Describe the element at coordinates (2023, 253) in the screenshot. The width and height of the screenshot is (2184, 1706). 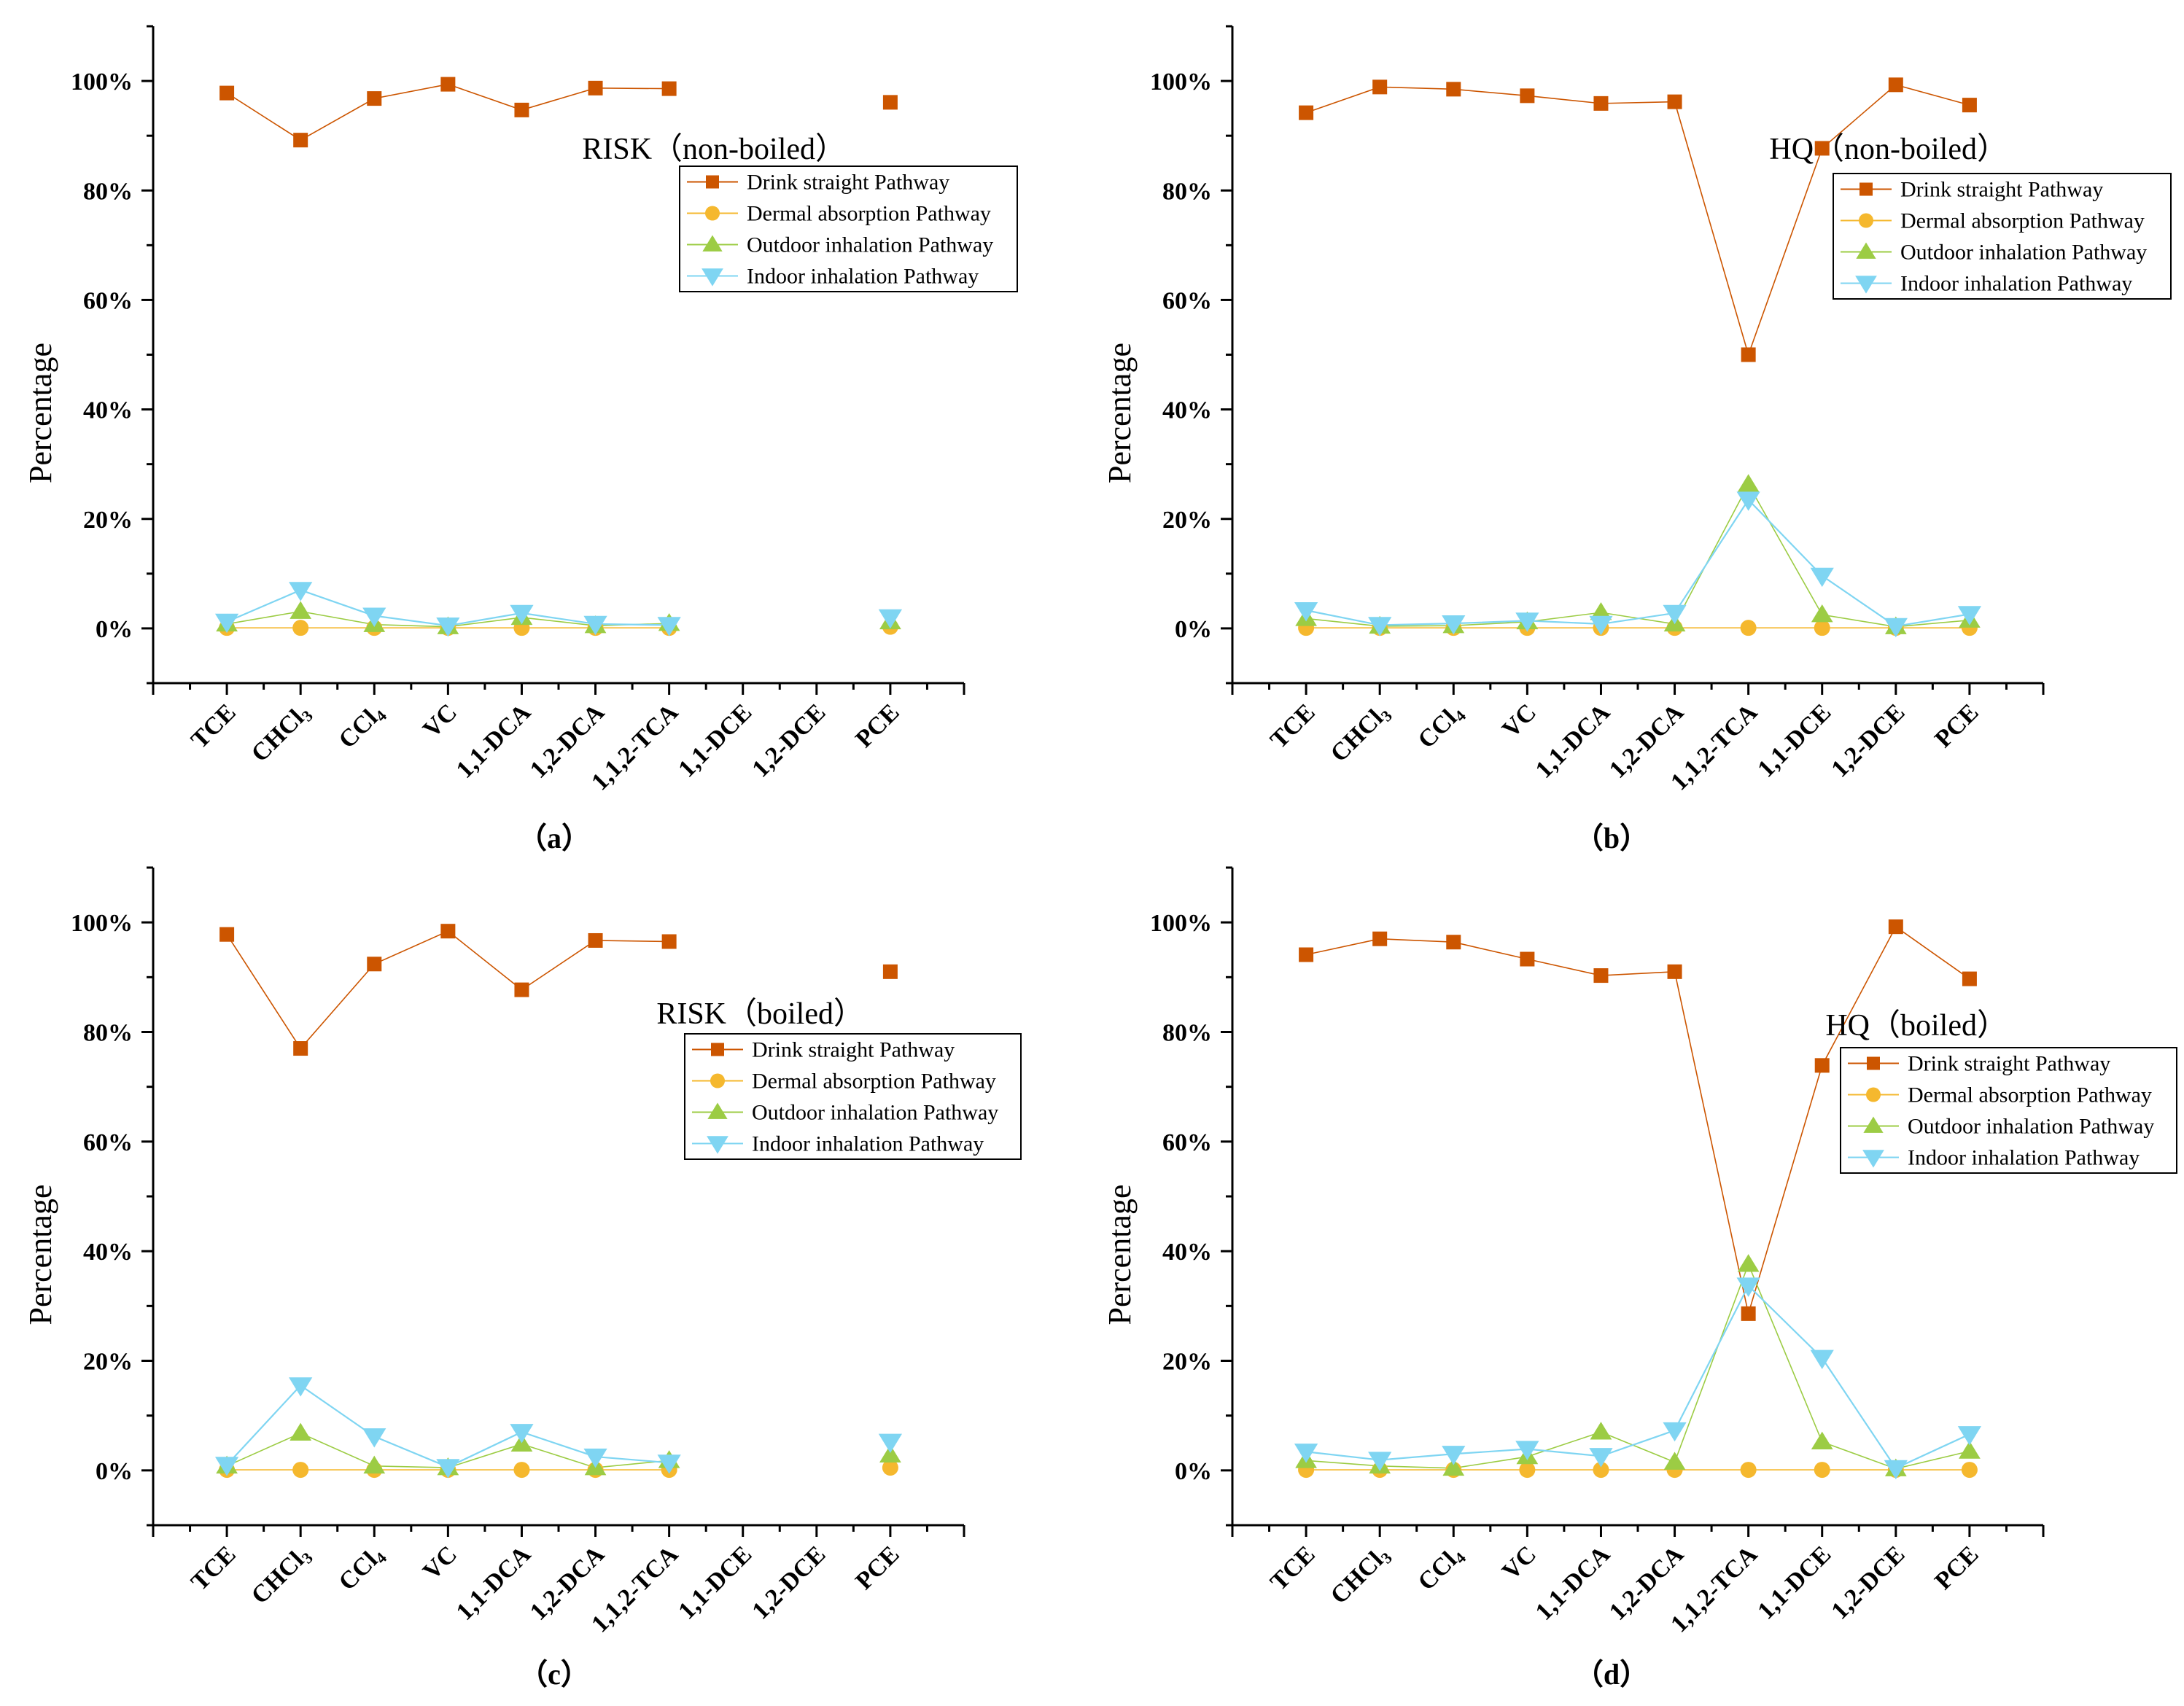
I see `legend-label: Outdoor inhalation Pathway` at that location.